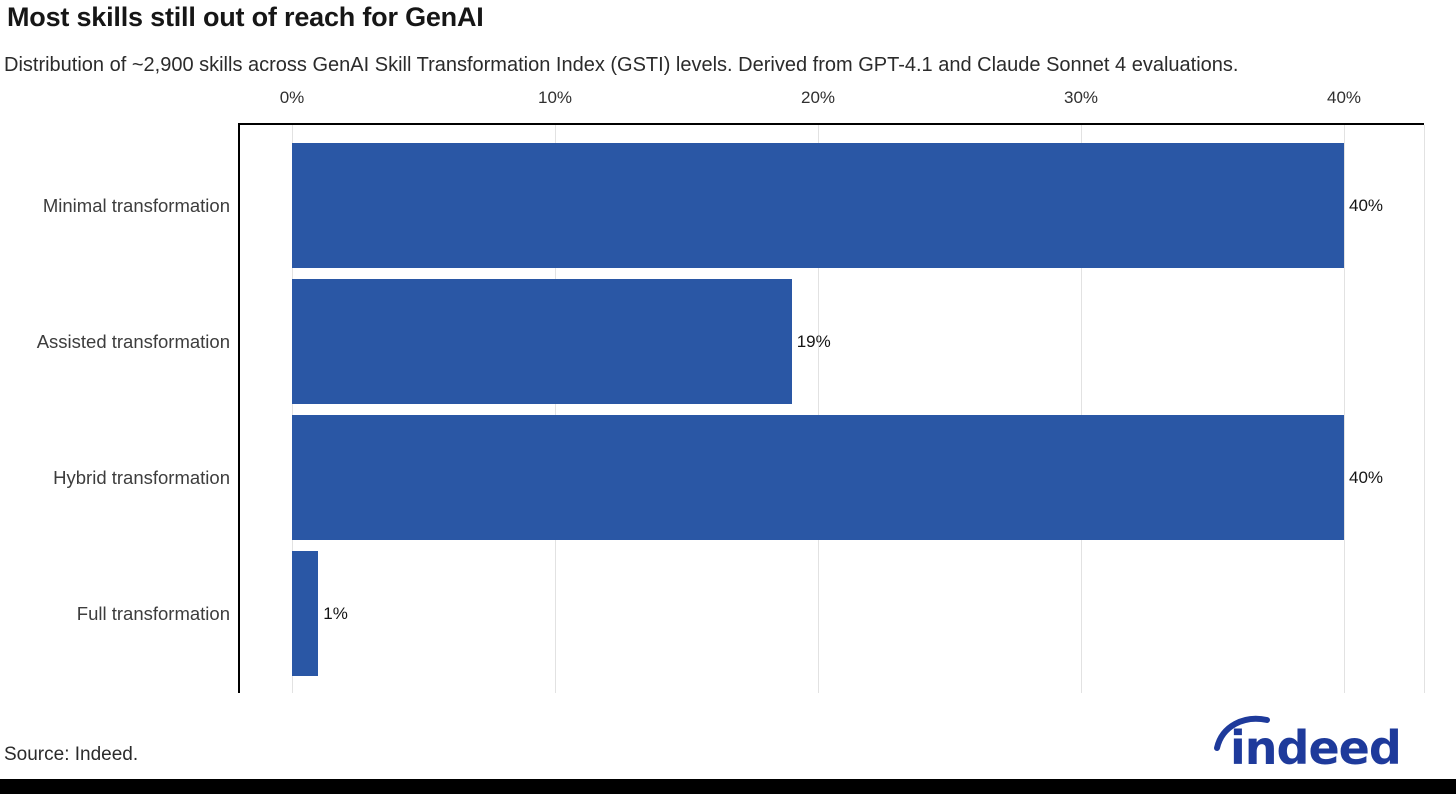 The width and height of the screenshot is (1456, 794). Describe the element at coordinates (71, 754) in the screenshot. I see `source-note: Source: Indeed.` at that location.